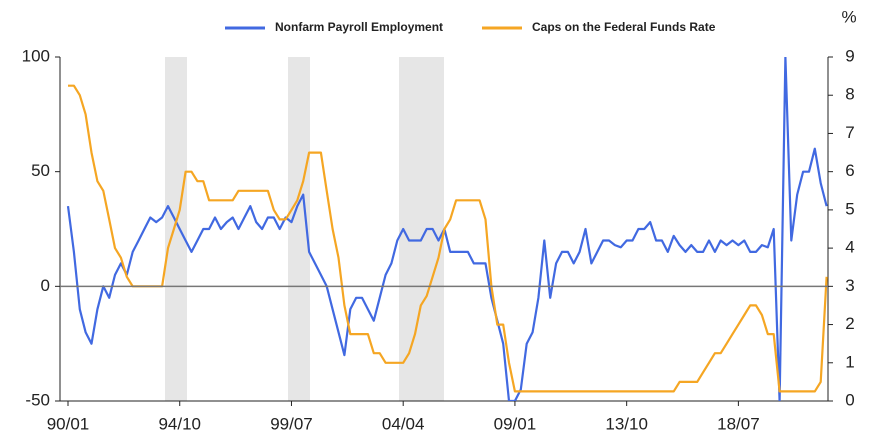 This screenshot has height=446, width=894. What do you see at coordinates (68, 423) in the screenshot?
I see `x-tick-label: 90/01` at bounding box center [68, 423].